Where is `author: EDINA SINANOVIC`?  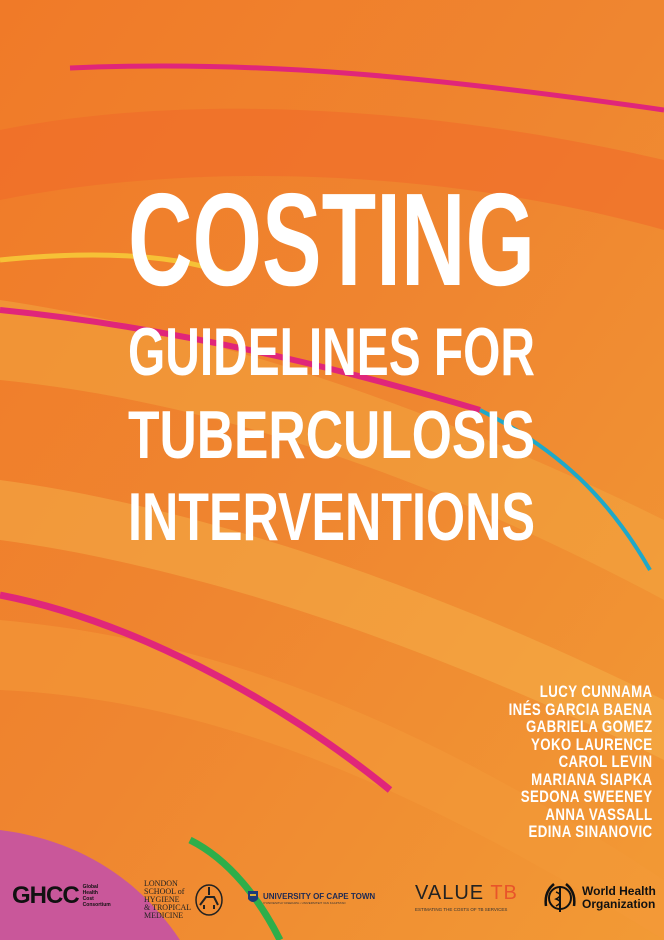 author: EDINA SINANOVIC is located at coordinates (590, 831).